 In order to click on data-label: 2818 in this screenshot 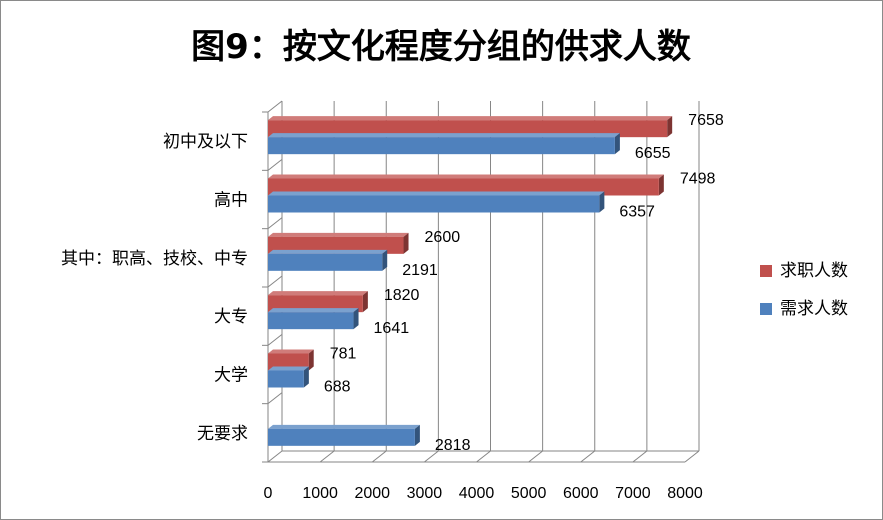, I will do `click(453, 445)`.